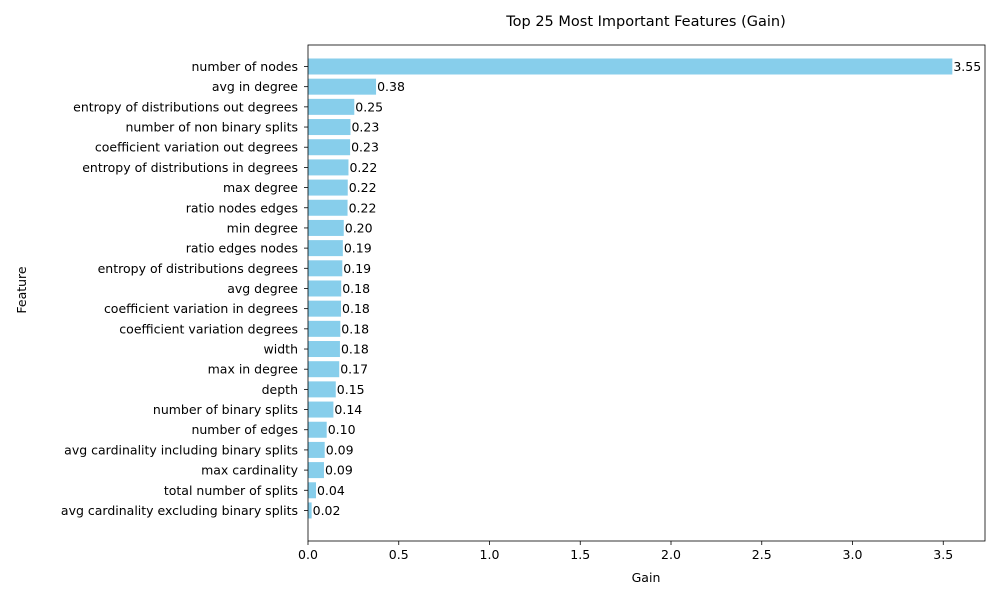  I want to click on y-tick-label: avg in degree, so click(255, 86).